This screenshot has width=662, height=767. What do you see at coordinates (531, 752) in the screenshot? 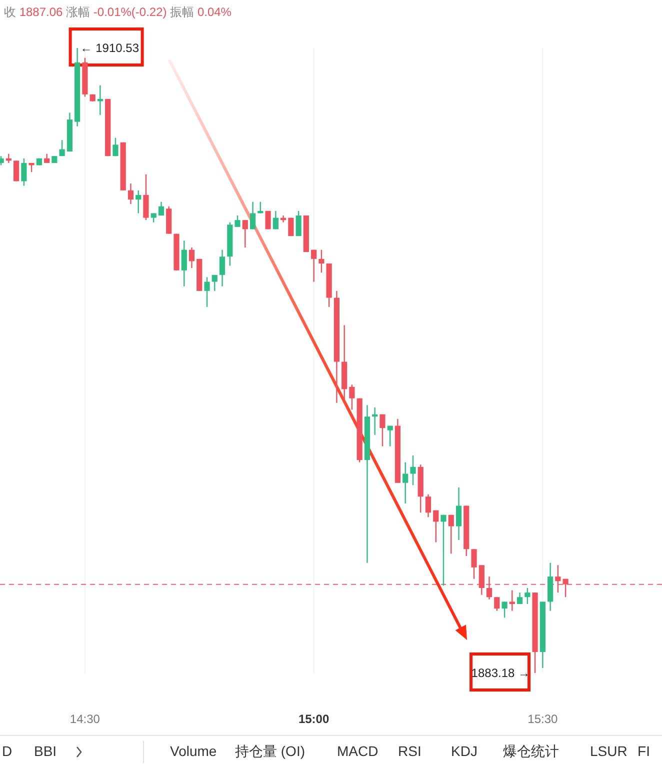
I see `text: 爆仓统计` at bounding box center [531, 752].